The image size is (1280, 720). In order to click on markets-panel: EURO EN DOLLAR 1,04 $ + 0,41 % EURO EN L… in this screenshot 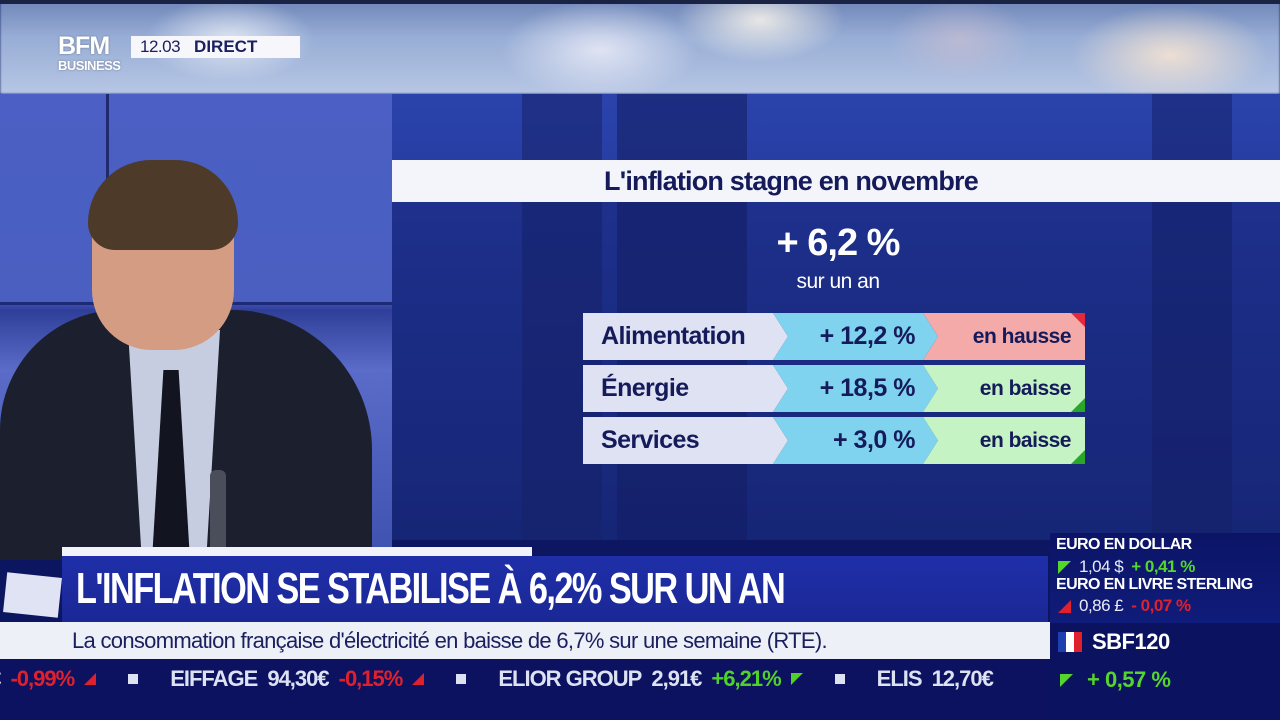, I will do `click(1165, 626)`.